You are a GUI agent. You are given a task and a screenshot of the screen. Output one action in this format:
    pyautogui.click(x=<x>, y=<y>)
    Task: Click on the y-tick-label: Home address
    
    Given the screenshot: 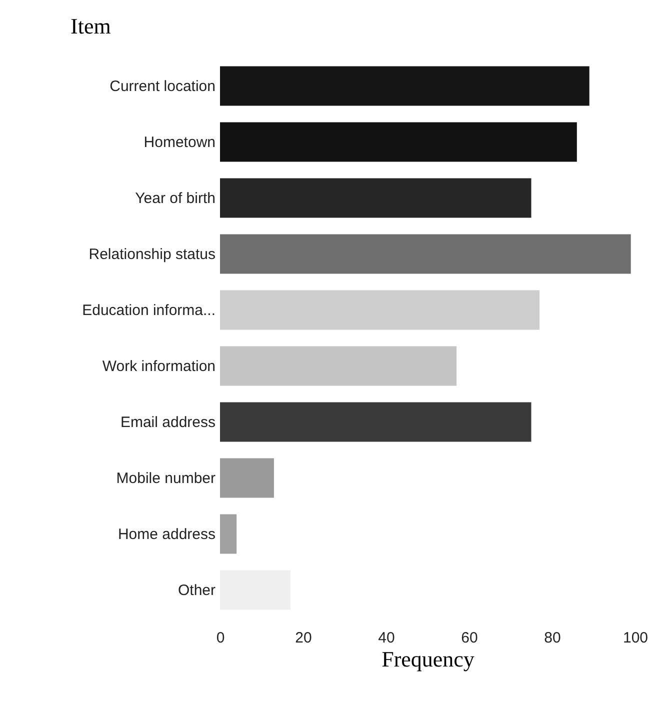 What is the action you would take?
    pyautogui.click(x=167, y=534)
    